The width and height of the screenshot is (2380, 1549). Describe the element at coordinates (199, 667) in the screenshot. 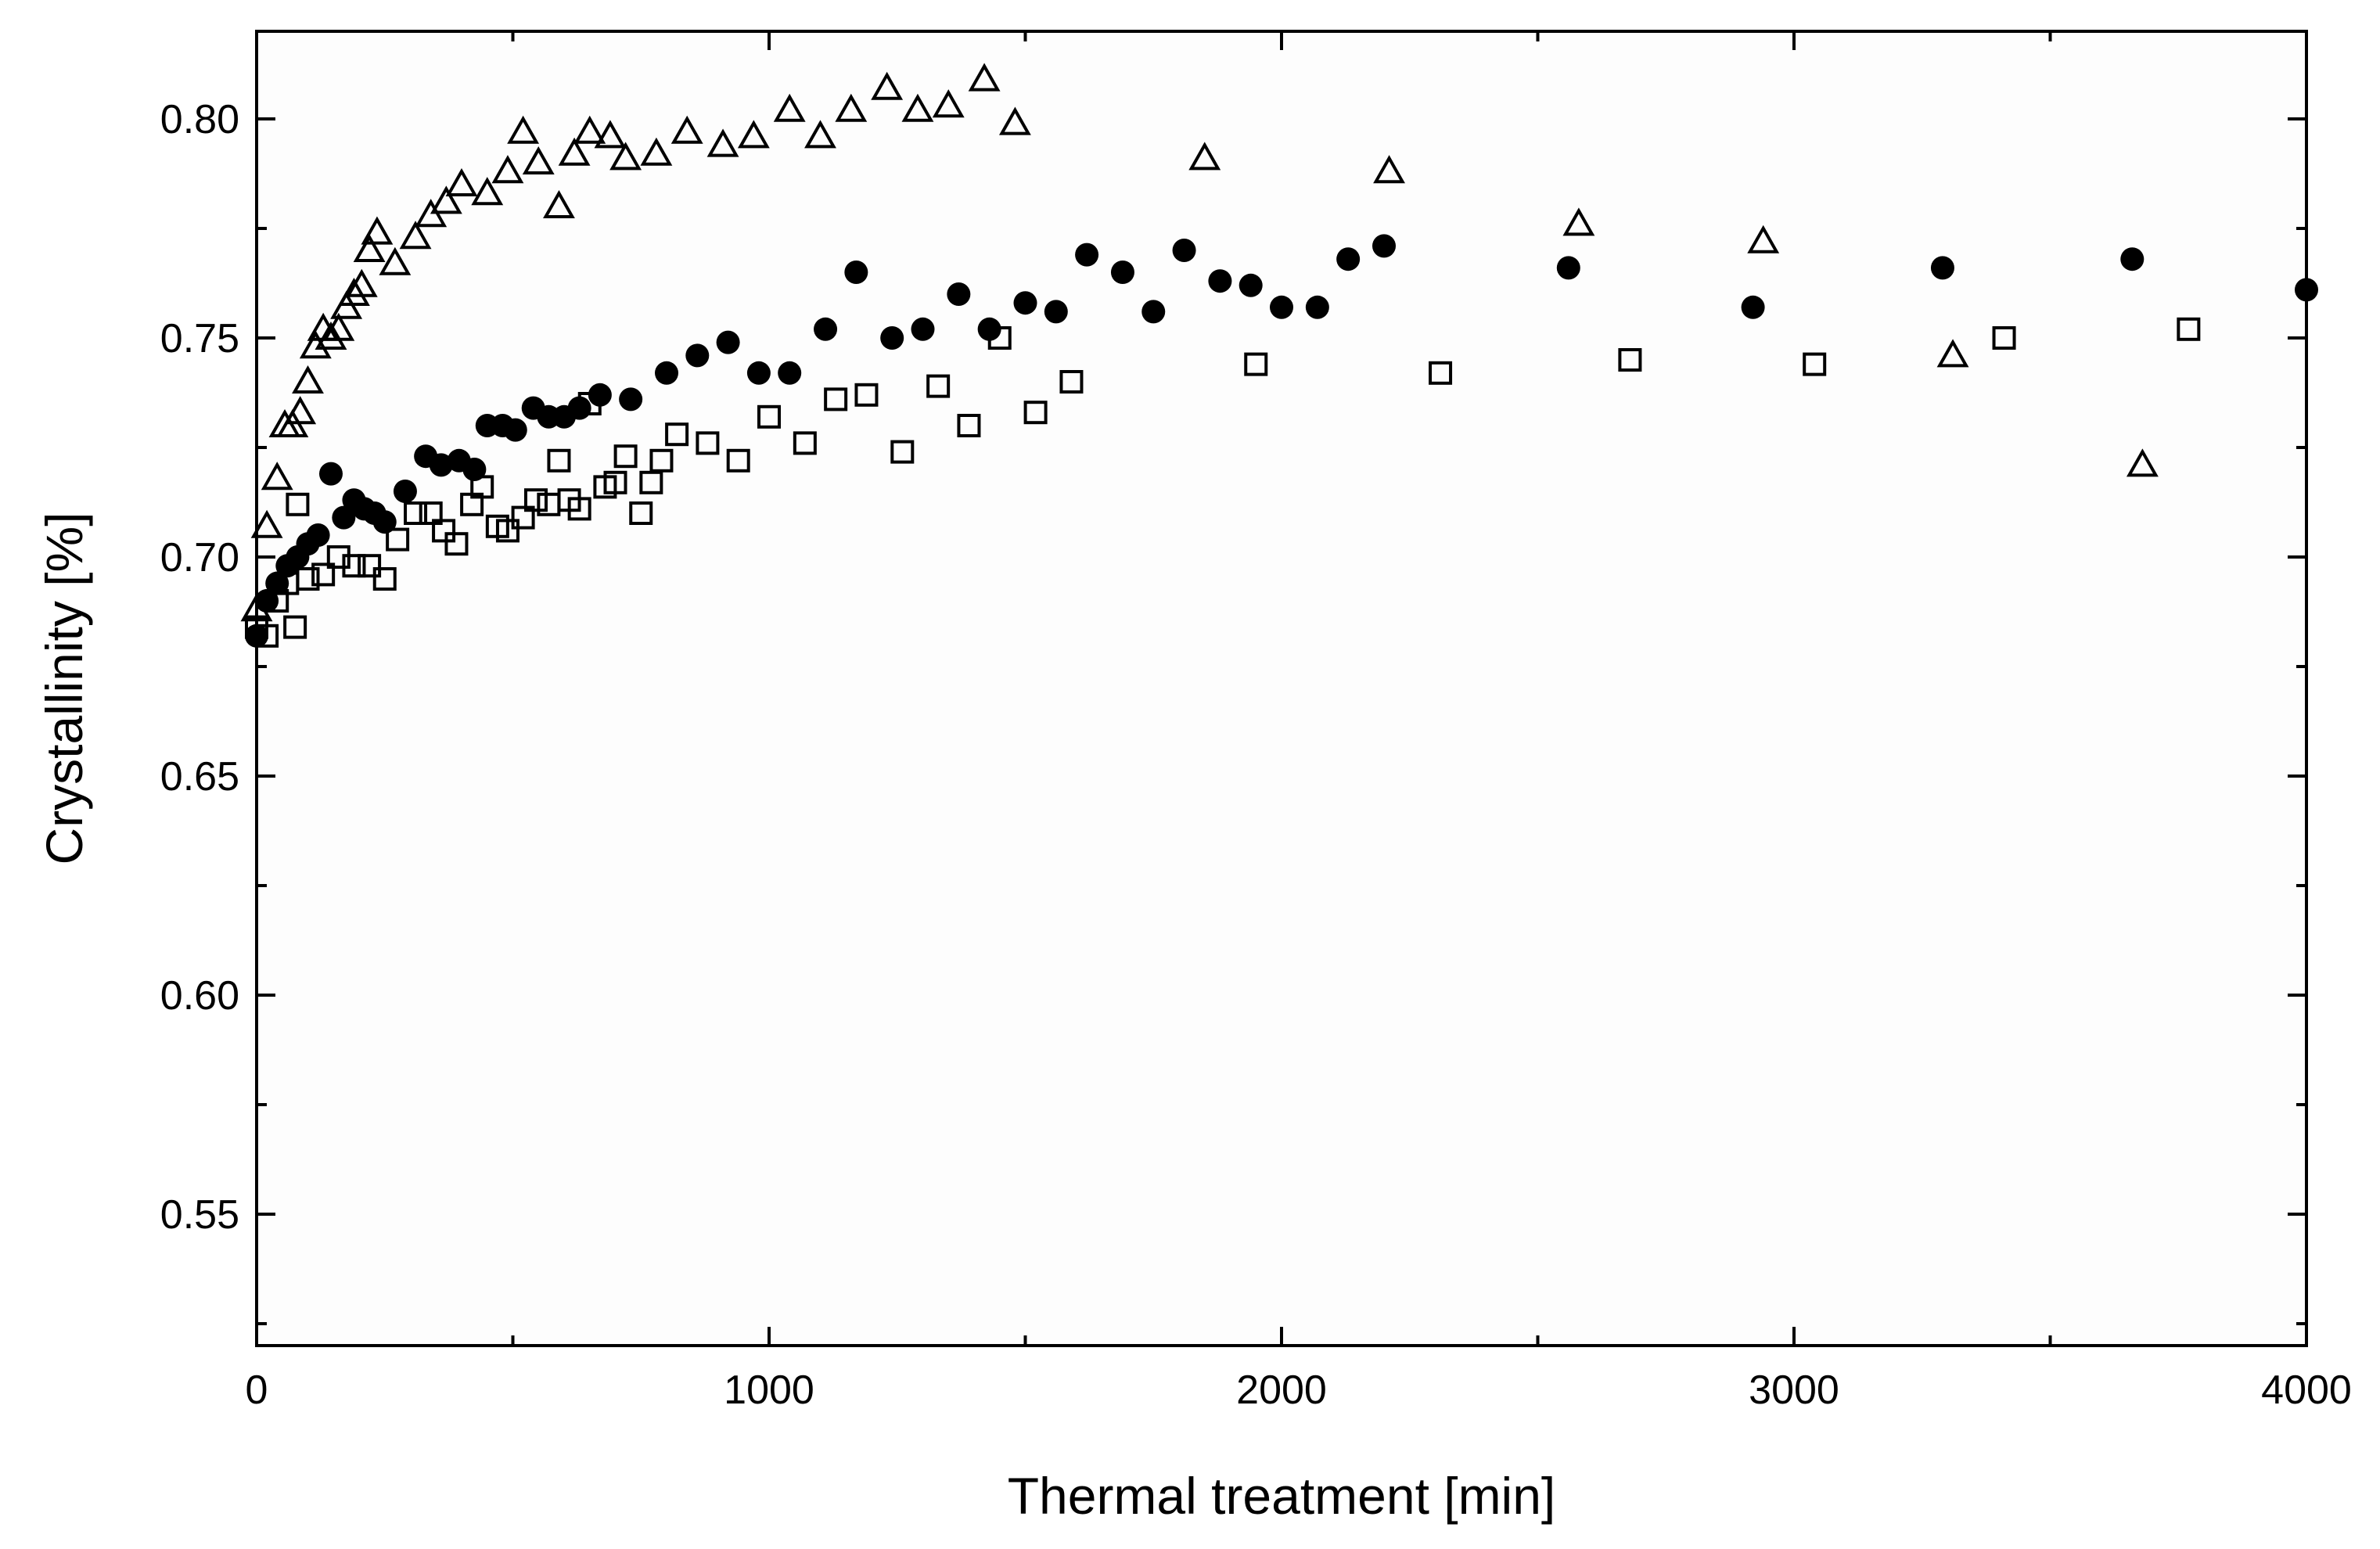

I see `y-axis-tick-labels: 0.55 0.60 0.65 0.70 0.75 0.80` at that location.